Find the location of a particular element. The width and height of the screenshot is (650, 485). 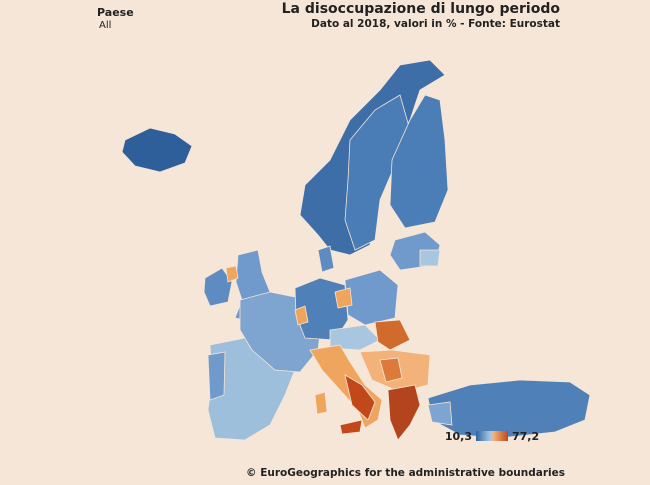

legend-gradient is located at coordinates (492, 436).